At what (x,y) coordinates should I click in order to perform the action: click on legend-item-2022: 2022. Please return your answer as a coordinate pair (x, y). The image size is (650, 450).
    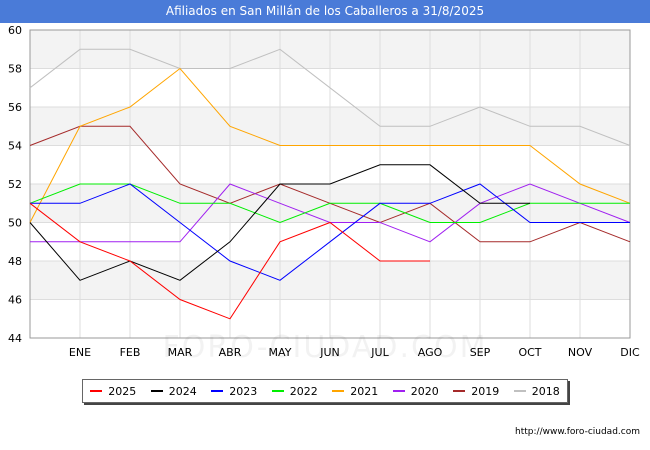
    Looking at the image, I should click on (294, 391).